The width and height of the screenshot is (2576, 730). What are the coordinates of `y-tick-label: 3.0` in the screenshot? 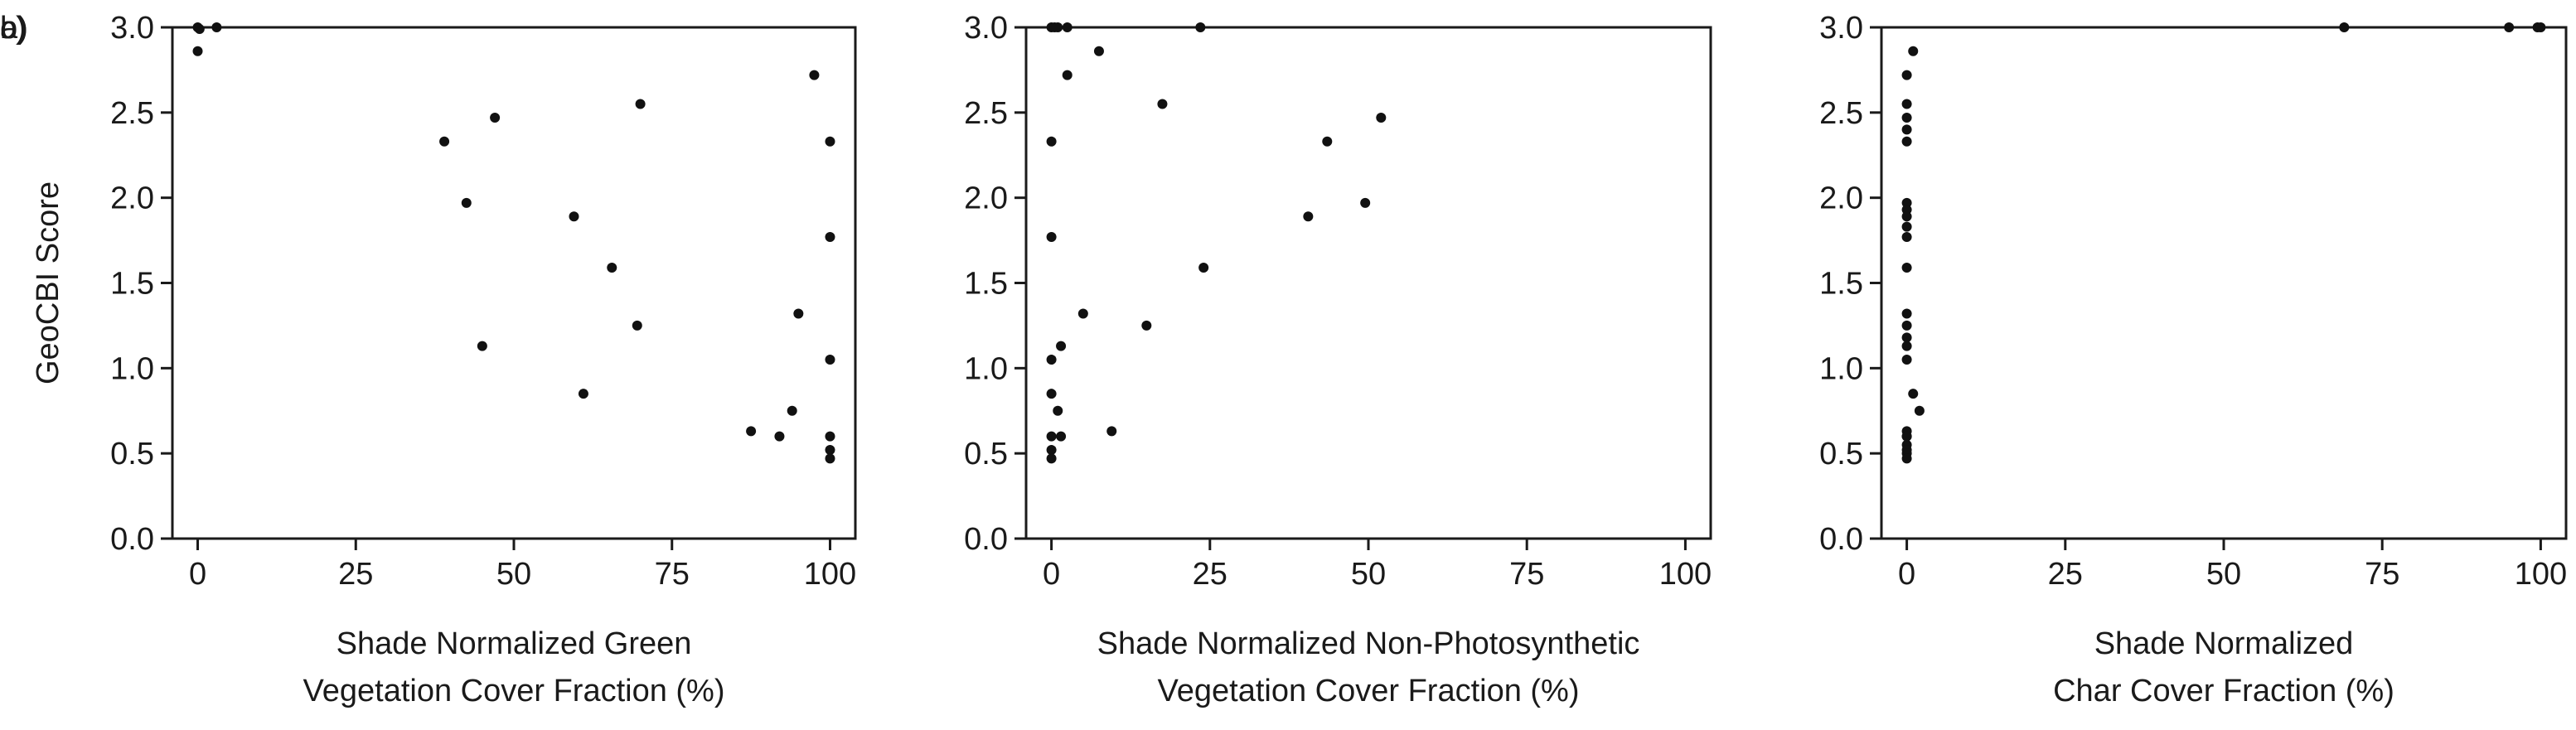 It's located at (1841, 28).